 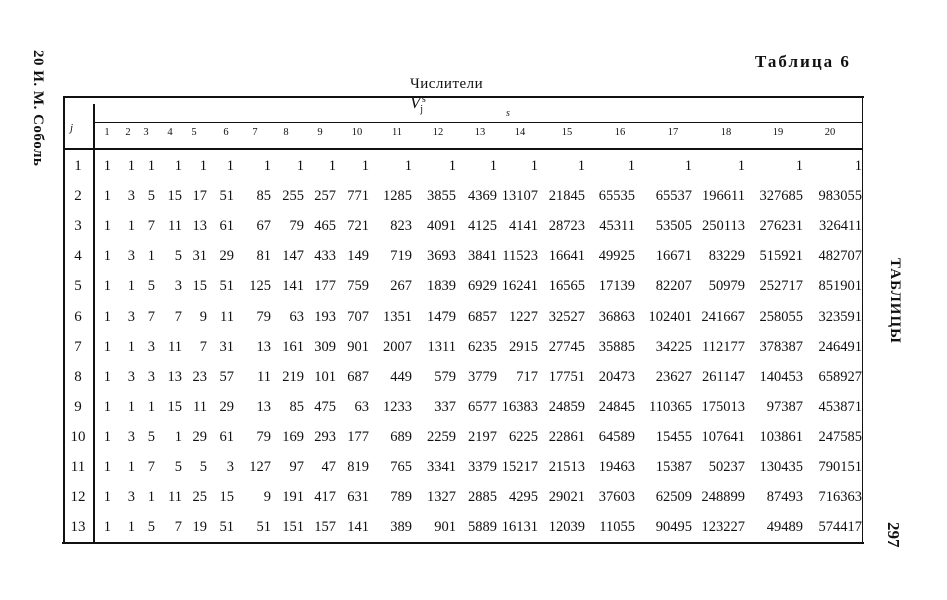 I want to click on column-header-s-14: 14, so click(x=520, y=132).